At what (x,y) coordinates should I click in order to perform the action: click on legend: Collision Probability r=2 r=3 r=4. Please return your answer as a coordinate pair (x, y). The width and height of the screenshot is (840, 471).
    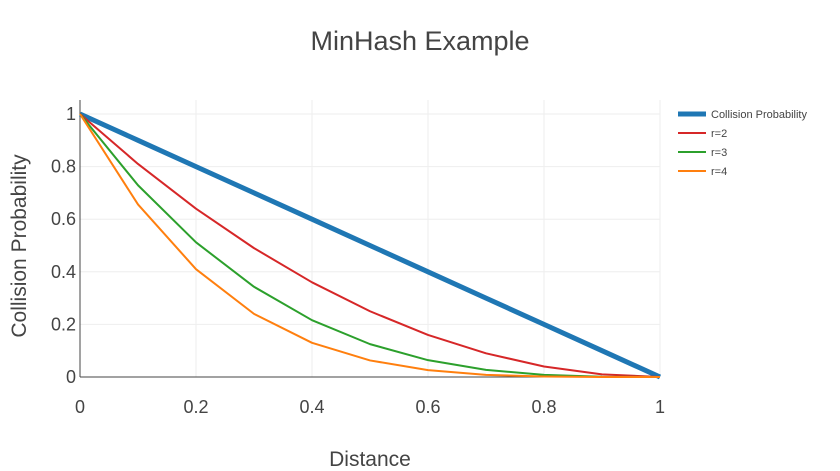
    Looking at the image, I should click on (742, 143).